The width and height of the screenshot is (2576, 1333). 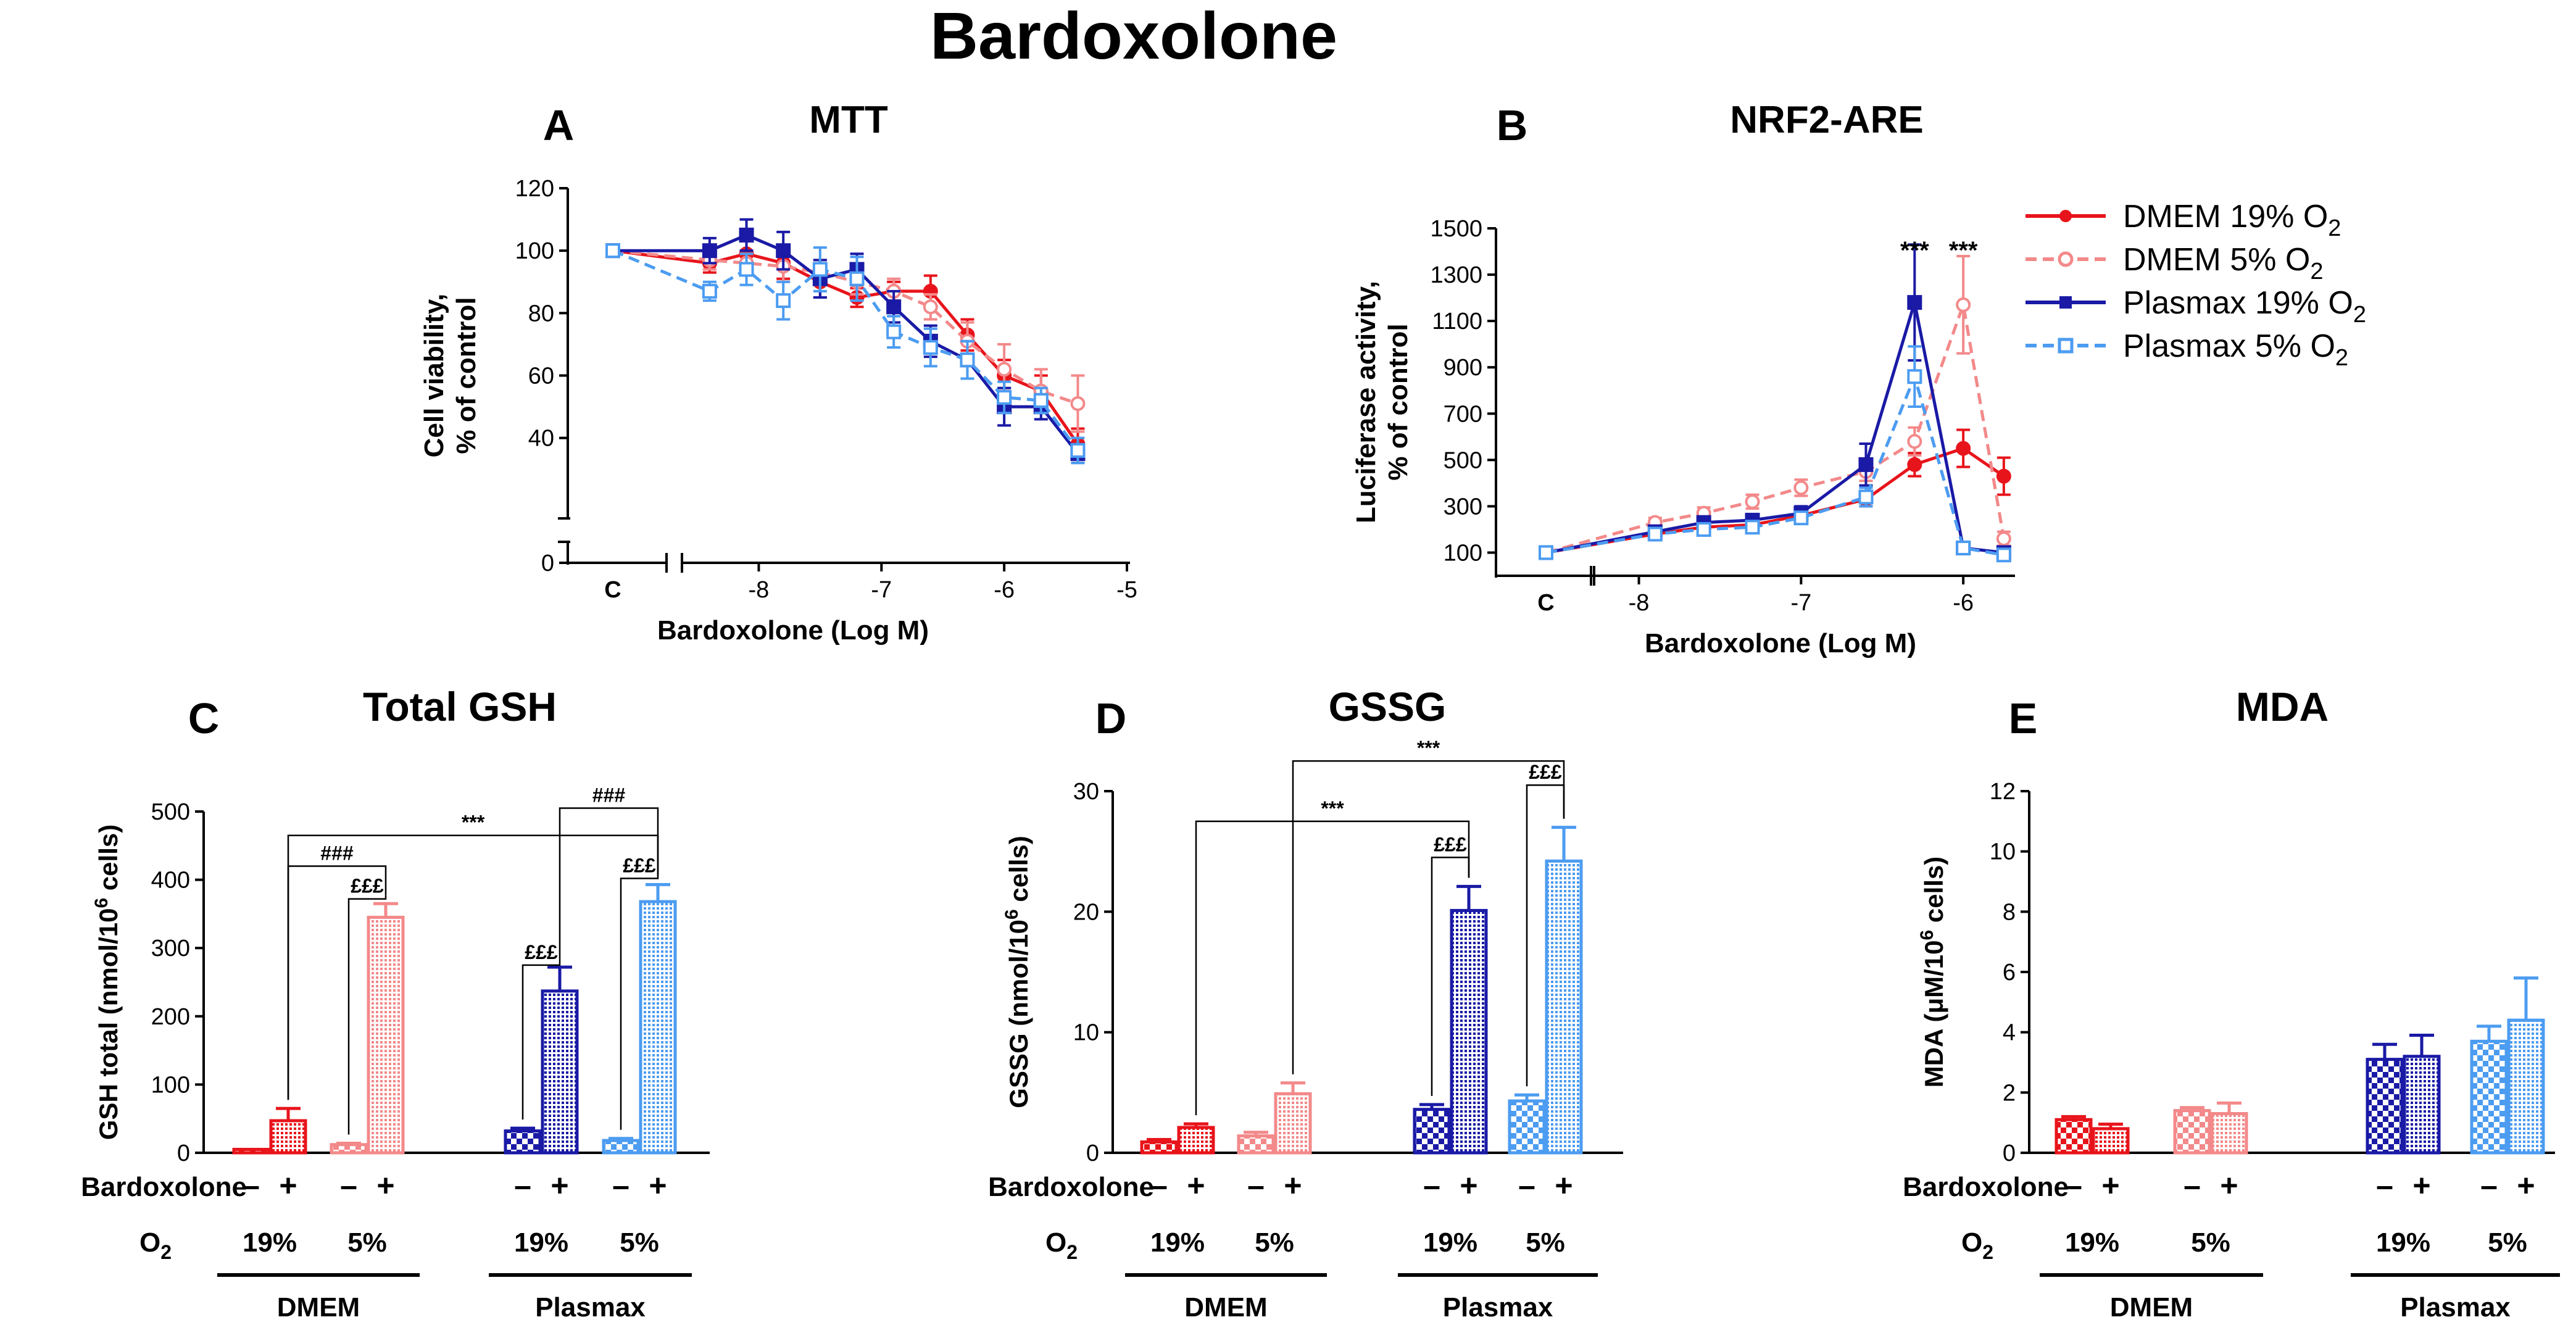 What do you see at coordinates (386, 1035) in the screenshot?
I see `gsh-bar-dmem5-plus` at bounding box center [386, 1035].